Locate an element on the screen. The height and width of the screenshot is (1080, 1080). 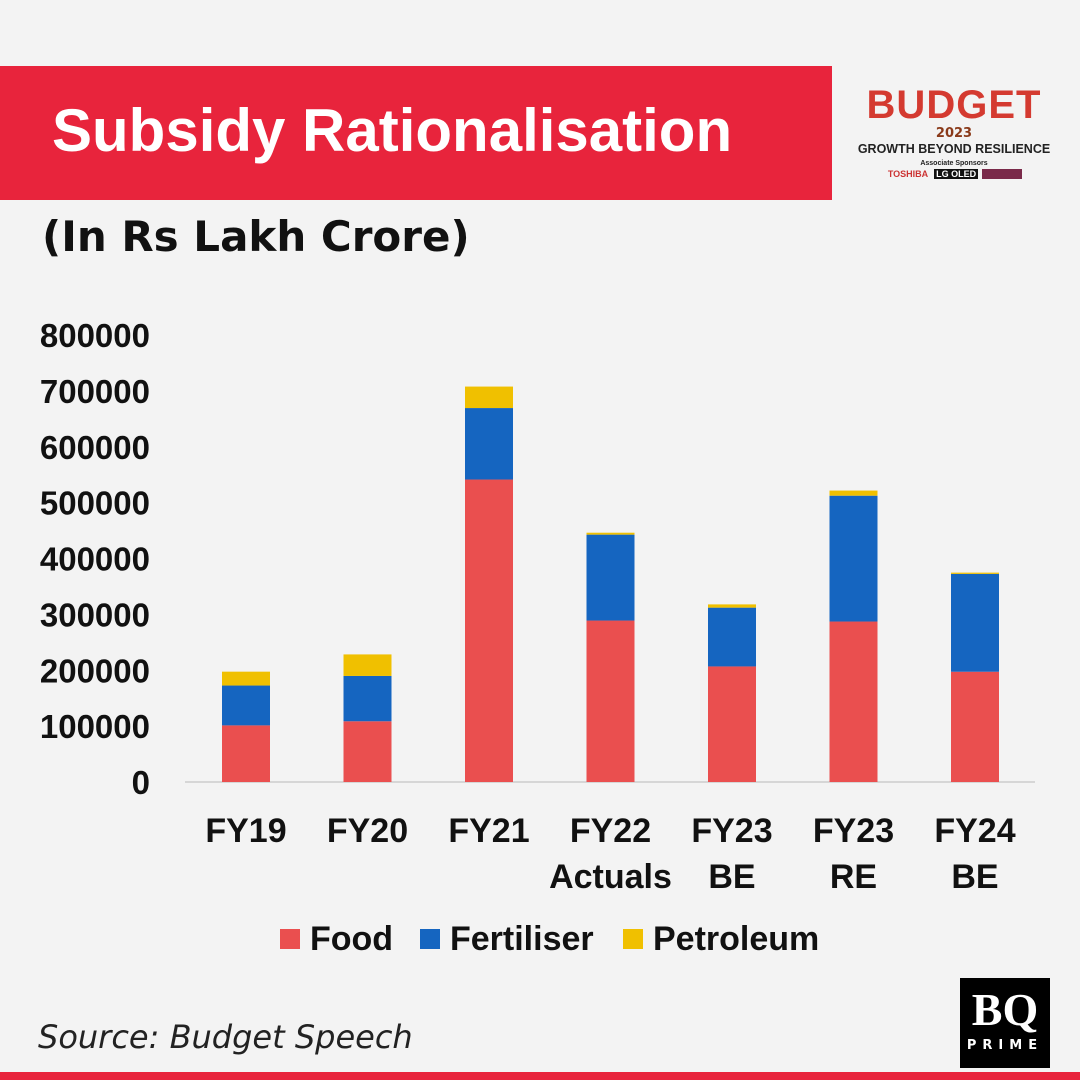
legend-label-food: Food is located at coordinates (351, 939).